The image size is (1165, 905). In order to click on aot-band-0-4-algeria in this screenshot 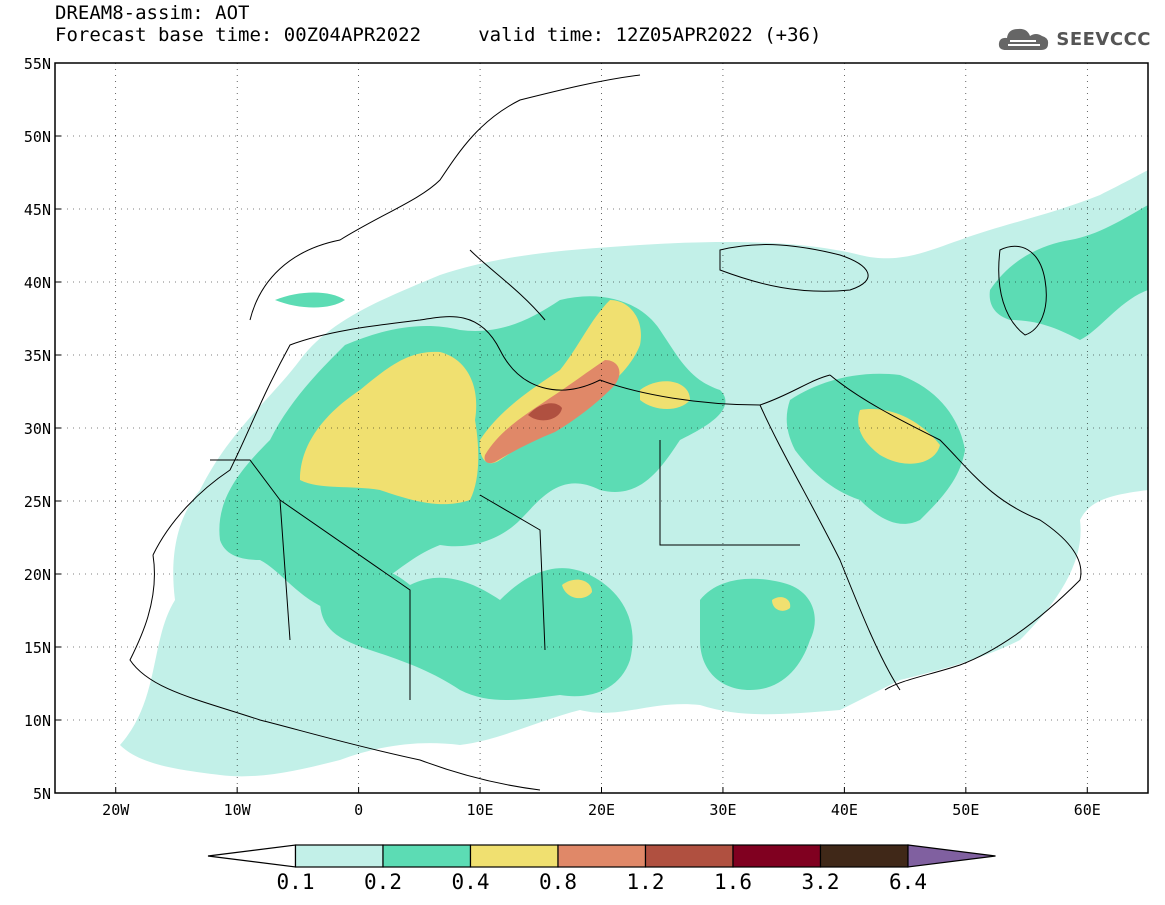, I will do `click(389, 428)`.